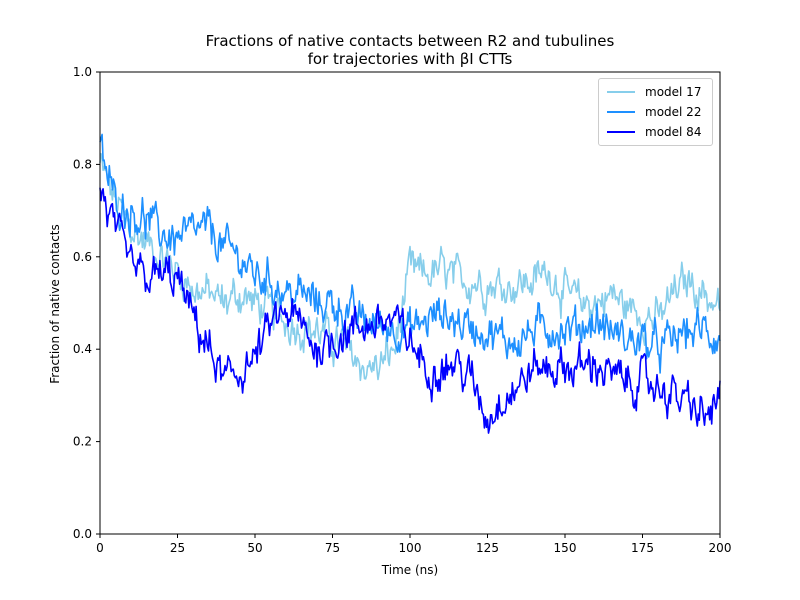 Image resolution: width=800 pixels, height=600 pixels. What do you see at coordinates (410, 570) in the screenshot?
I see `x-axis-label: Time (ns)` at bounding box center [410, 570].